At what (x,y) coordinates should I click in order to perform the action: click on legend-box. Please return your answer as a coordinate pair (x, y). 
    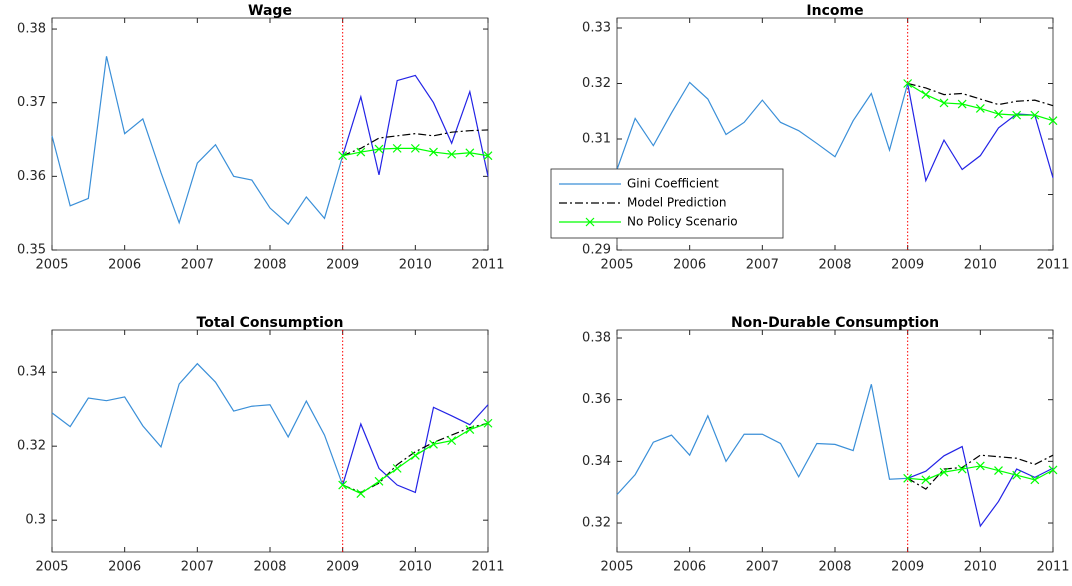
    Looking at the image, I should click on (667, 203).